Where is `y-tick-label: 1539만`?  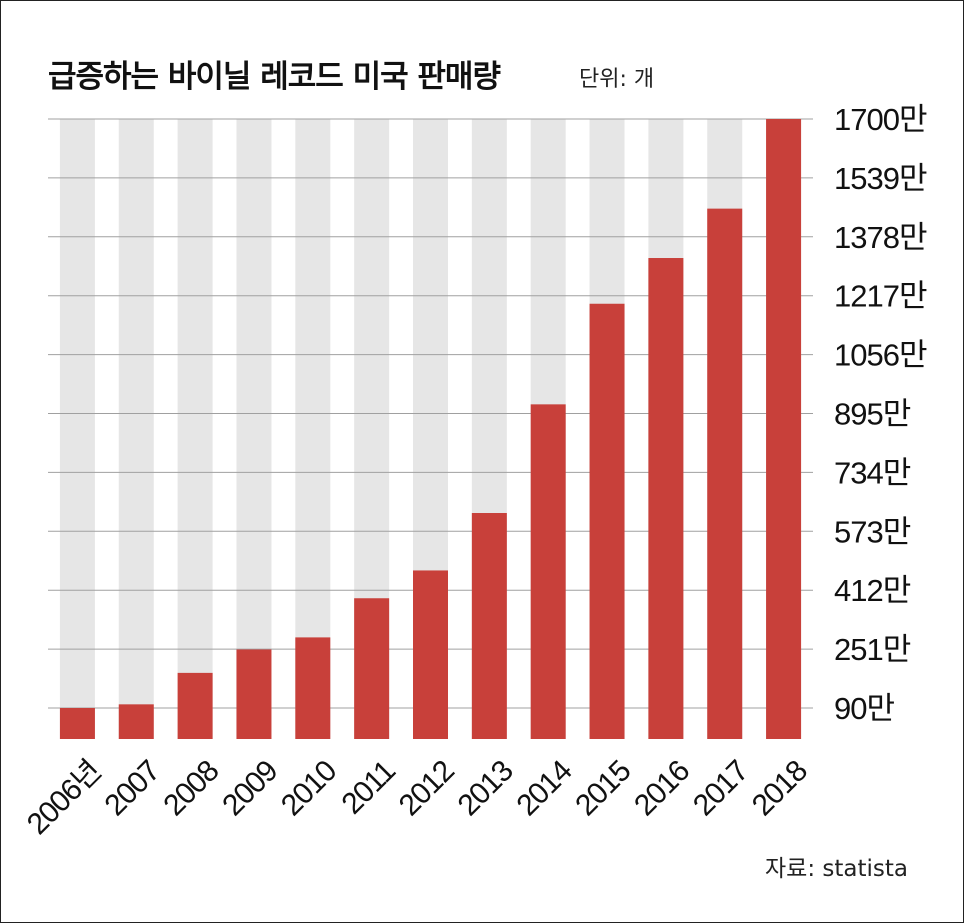 y-tick-label: 1539만 is located at coordinates (880, 178).